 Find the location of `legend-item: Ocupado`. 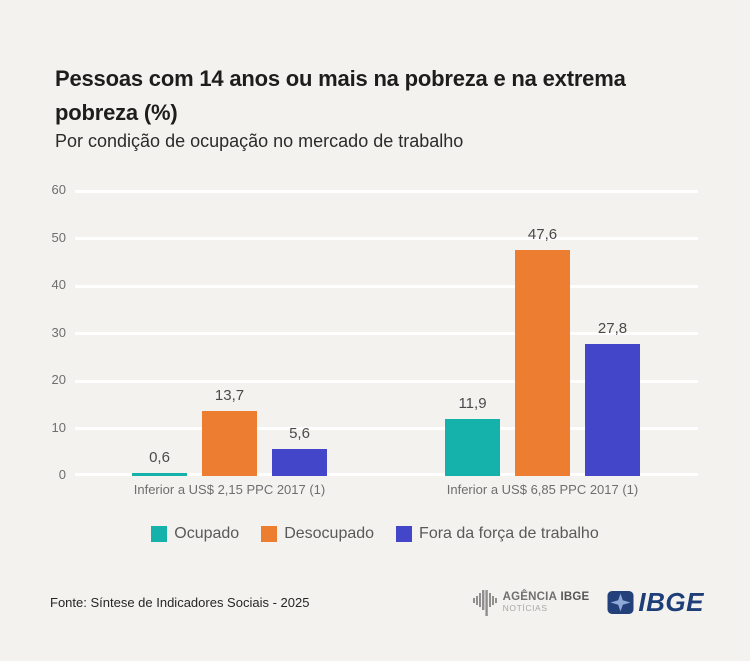

legend-item: Ocupado is located at coordinates (195, 534).